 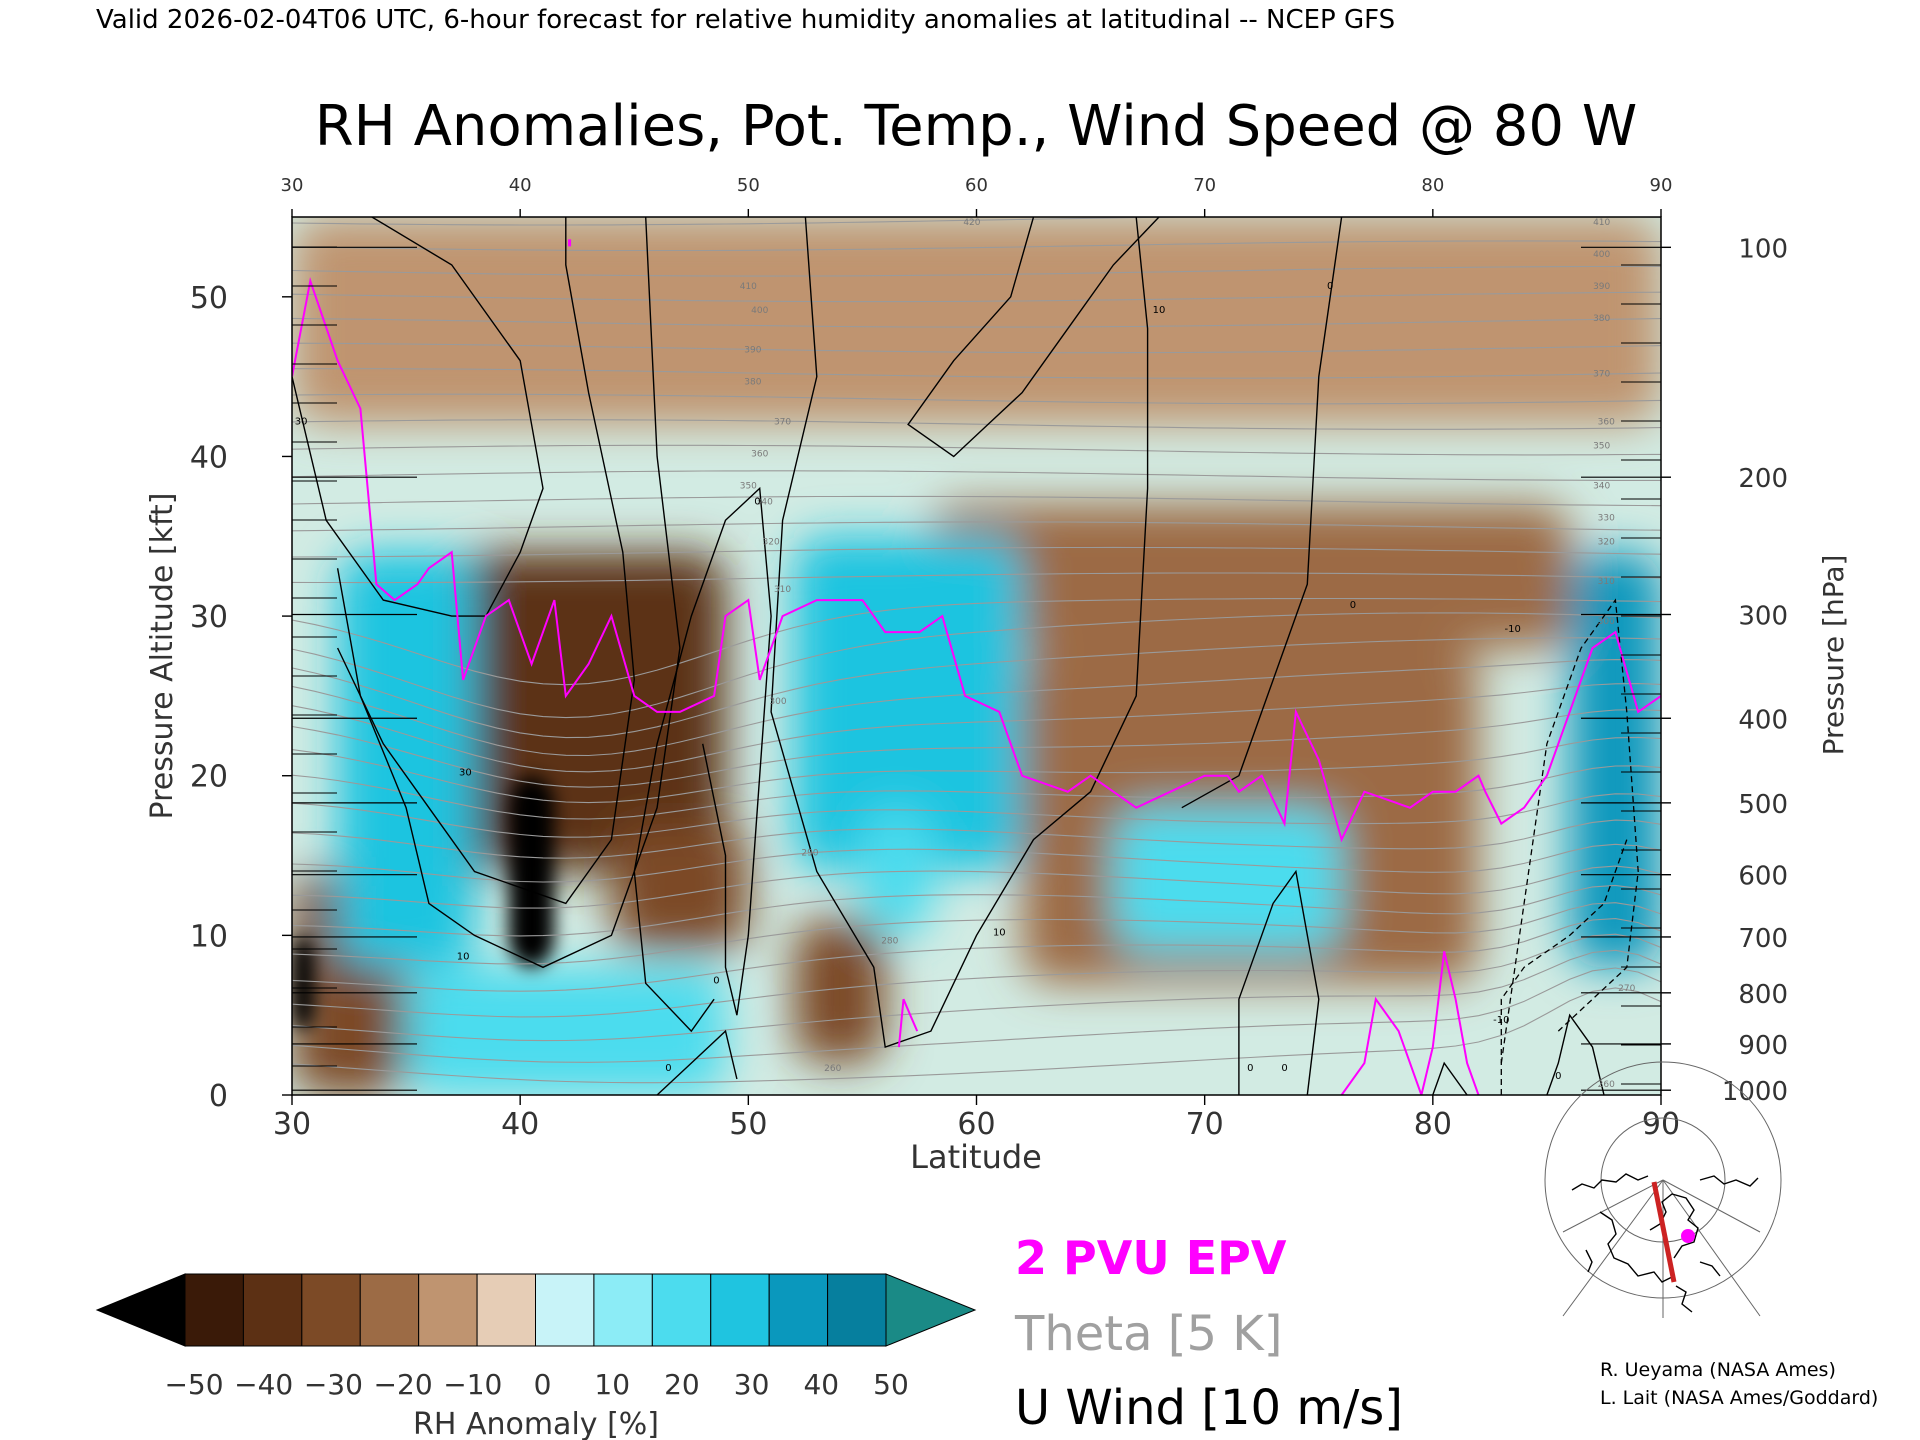 What do you see at coordinates (1433, 1124) in the screenshot?
I see `x-tick-label-5: 80` at bounding box center [1433, 1124].